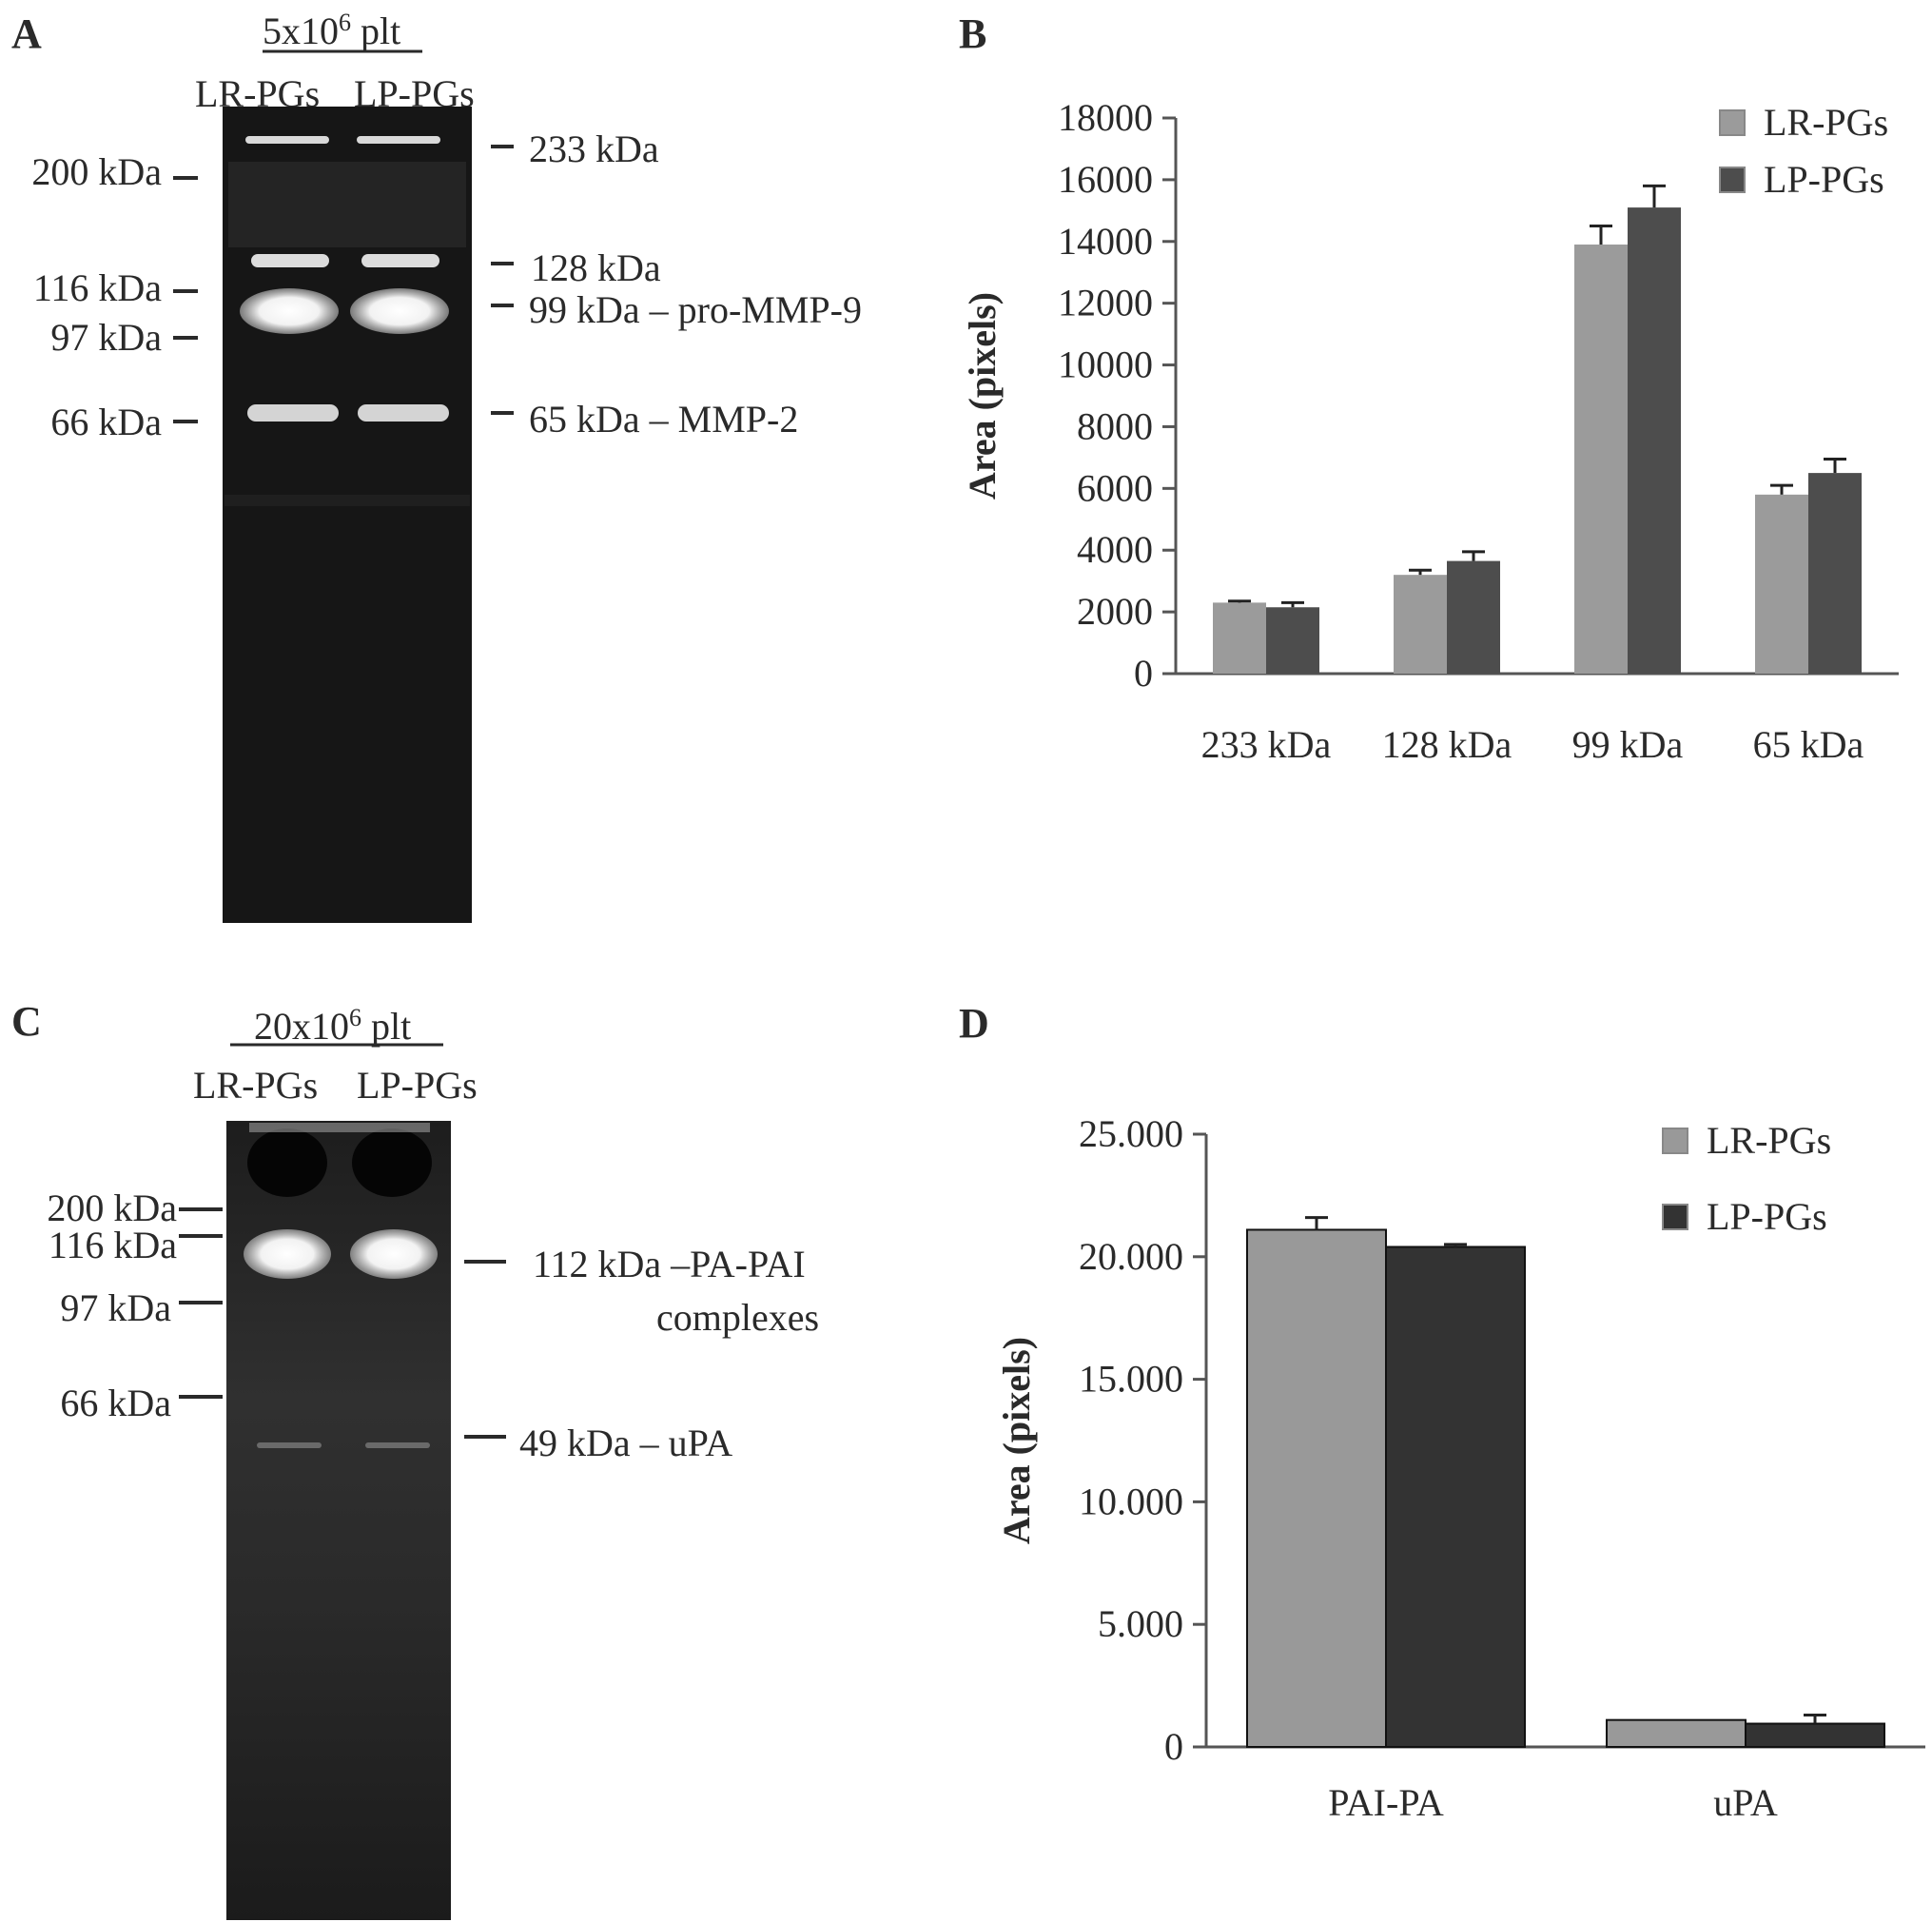 The width and height of the screenshot is (1932, 1922). What do you see at coordinates (340, 1127) in the screenshot?
I see `gel-c-top` at bounding box center [340, 1127].